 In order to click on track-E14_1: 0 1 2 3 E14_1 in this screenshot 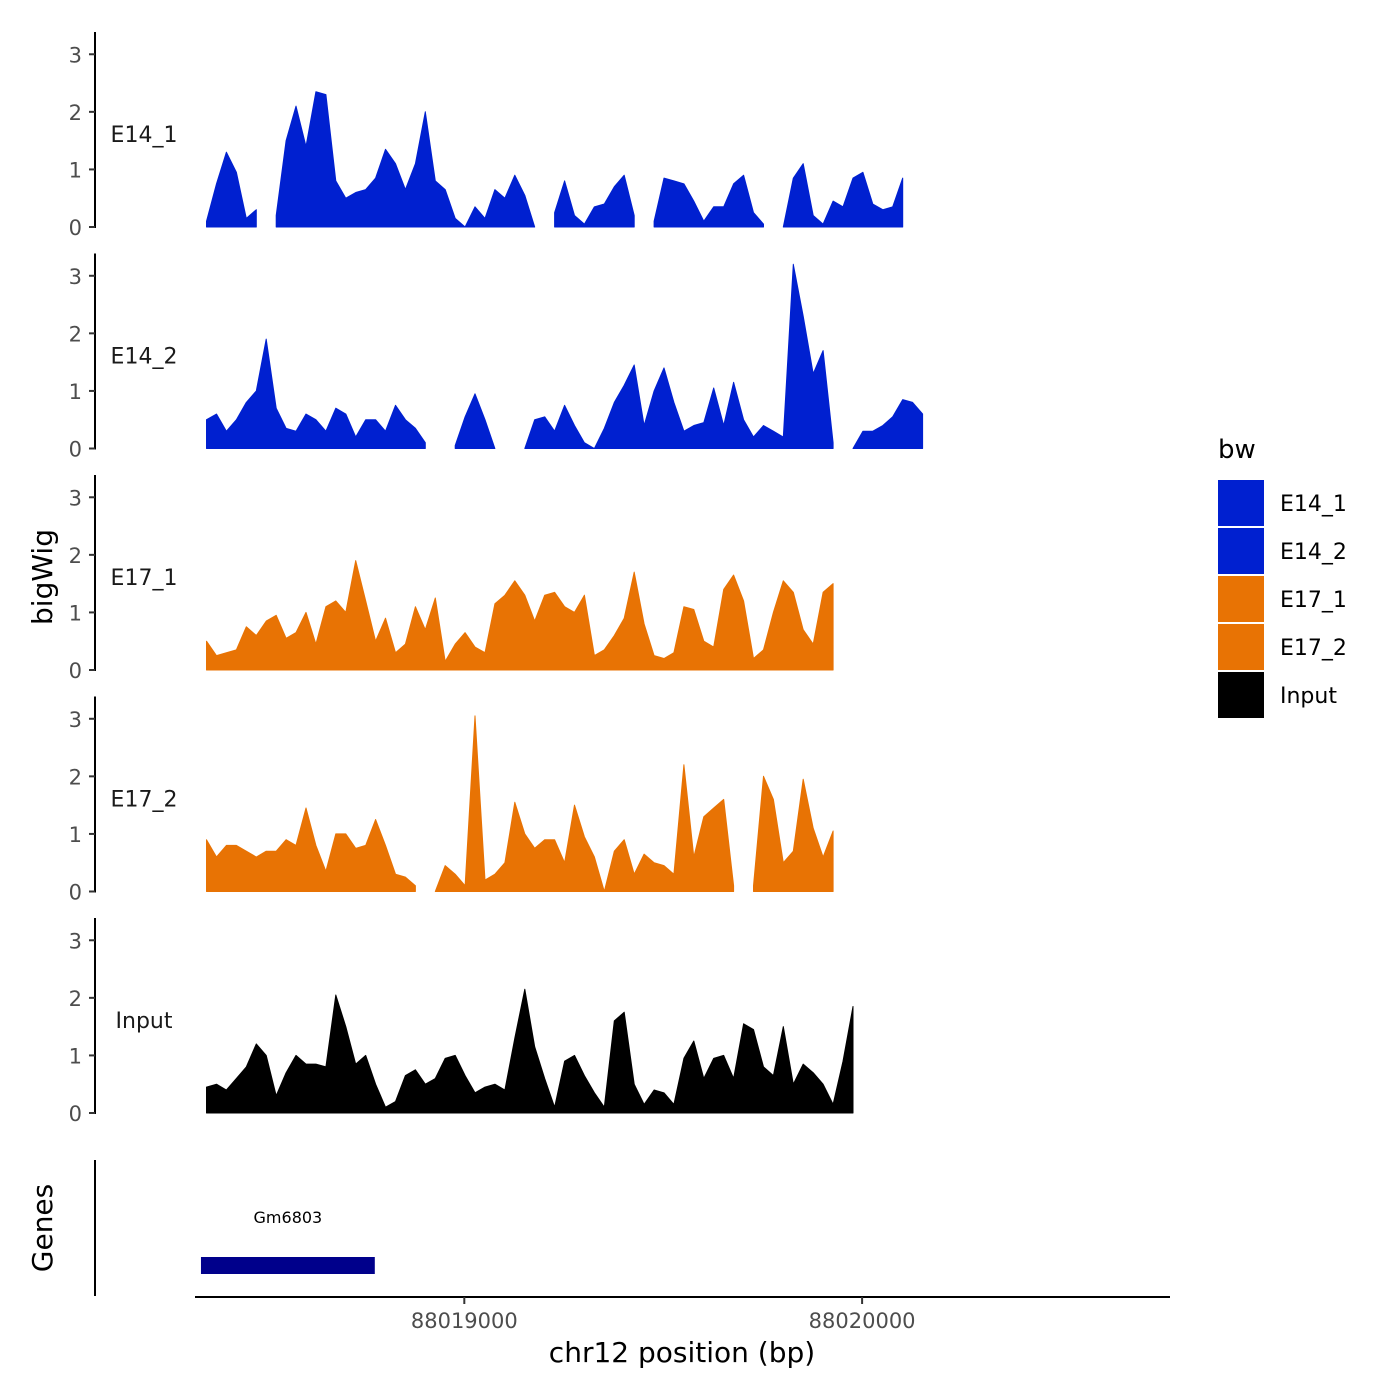, I will do `click(486, 136)`.